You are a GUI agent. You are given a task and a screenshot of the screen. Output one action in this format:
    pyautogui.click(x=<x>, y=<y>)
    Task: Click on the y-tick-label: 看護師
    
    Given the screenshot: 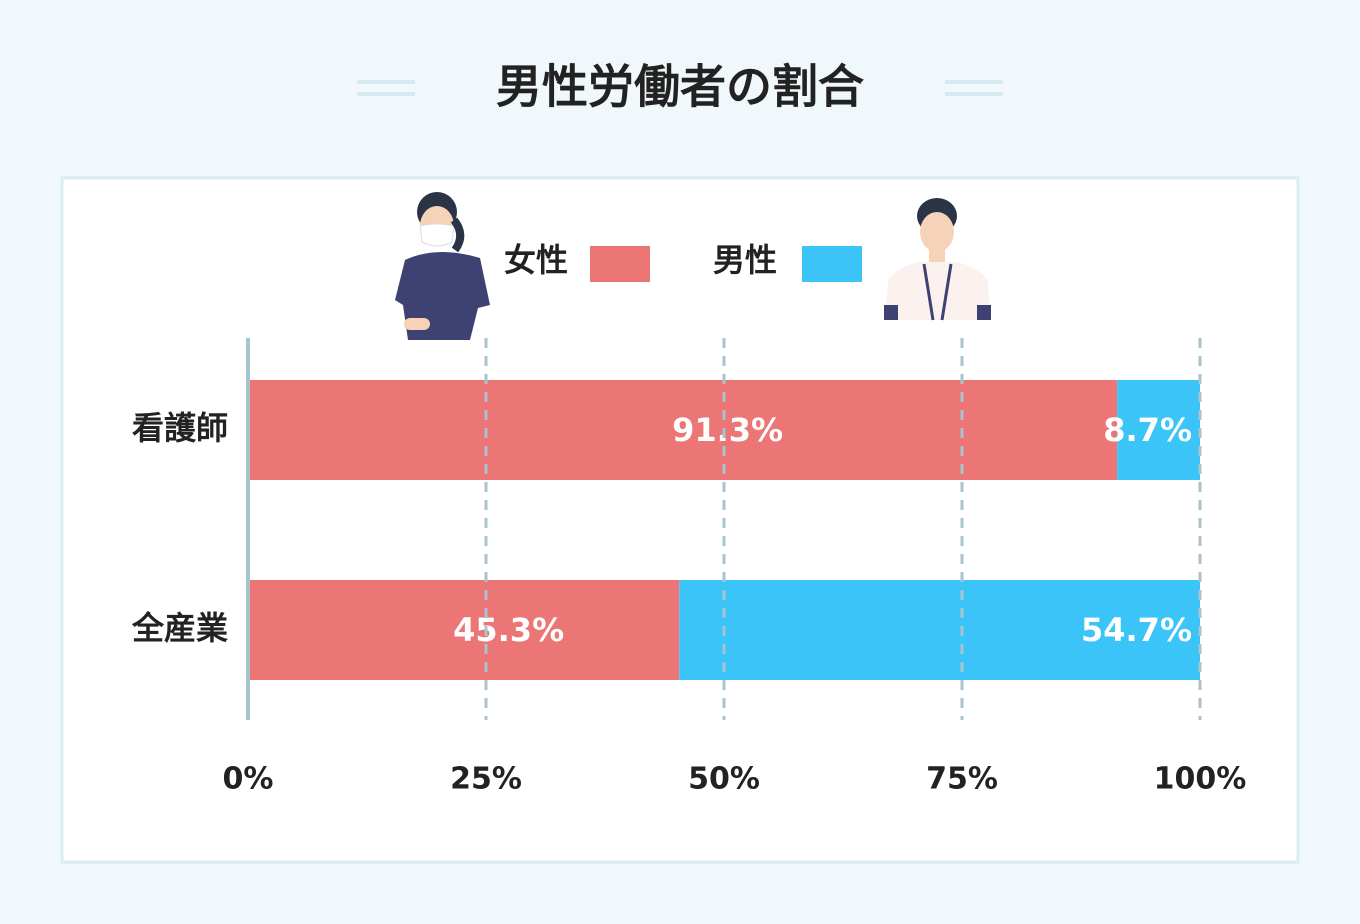 What is the action you would take?
    pyautogui.click(x=180, y=428)
    